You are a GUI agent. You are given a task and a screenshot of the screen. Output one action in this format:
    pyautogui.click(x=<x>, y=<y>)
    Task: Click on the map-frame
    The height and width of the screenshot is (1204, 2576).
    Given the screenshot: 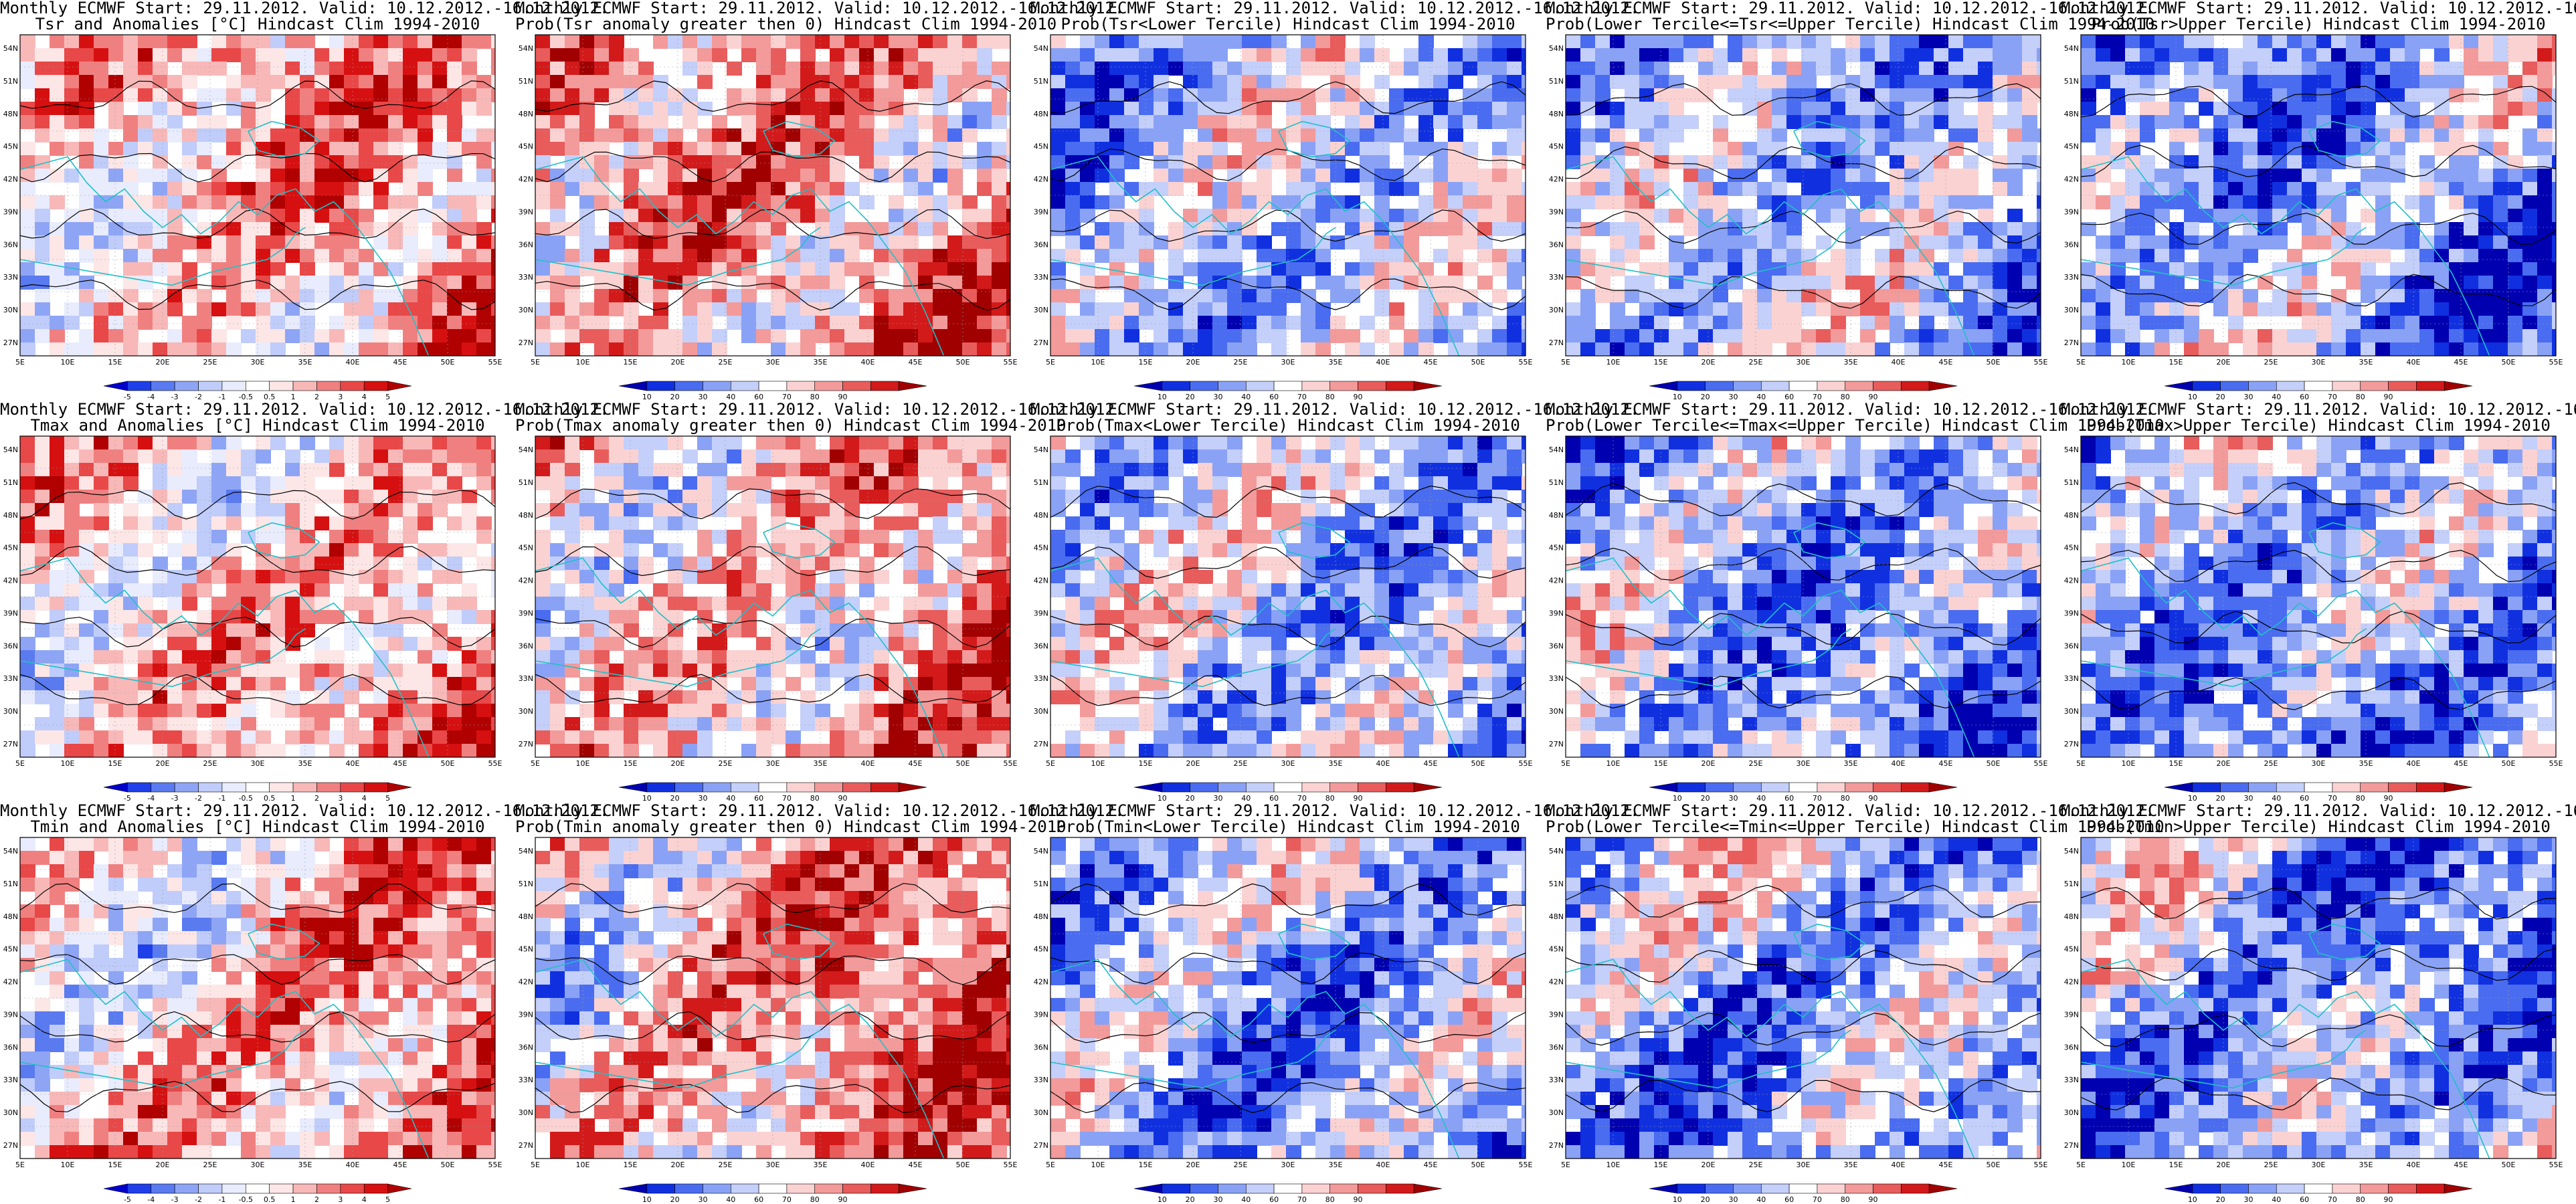 What is the action you would take?
    pyautogui.click(x=257, y=596)
    